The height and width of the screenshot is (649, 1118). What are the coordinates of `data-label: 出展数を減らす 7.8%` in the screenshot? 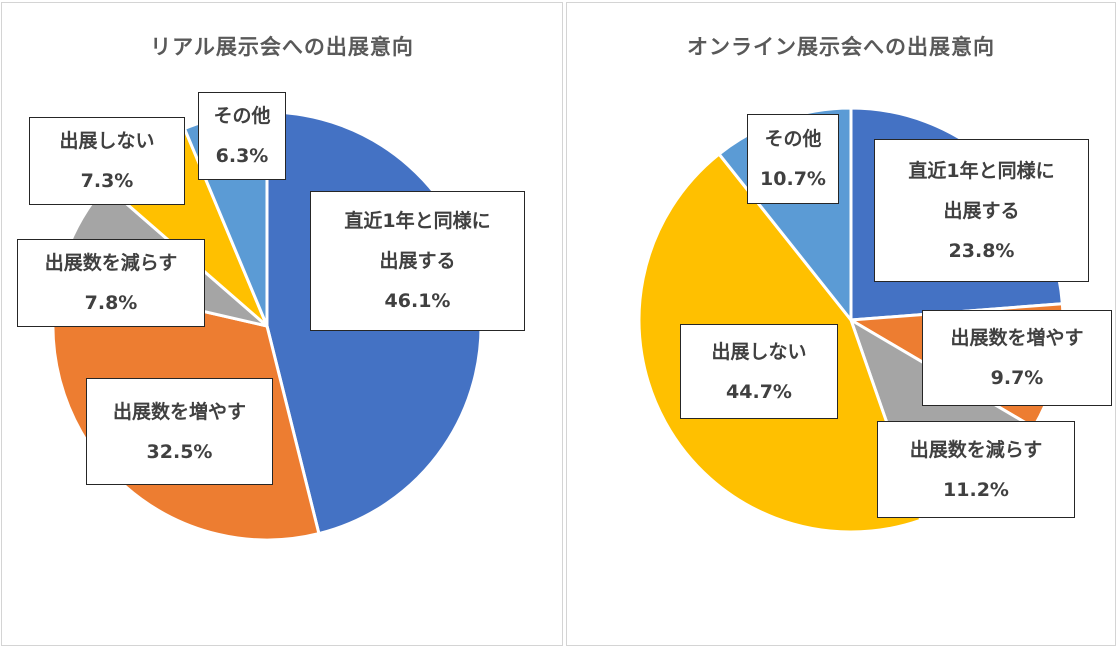 It's located at (111, 283).